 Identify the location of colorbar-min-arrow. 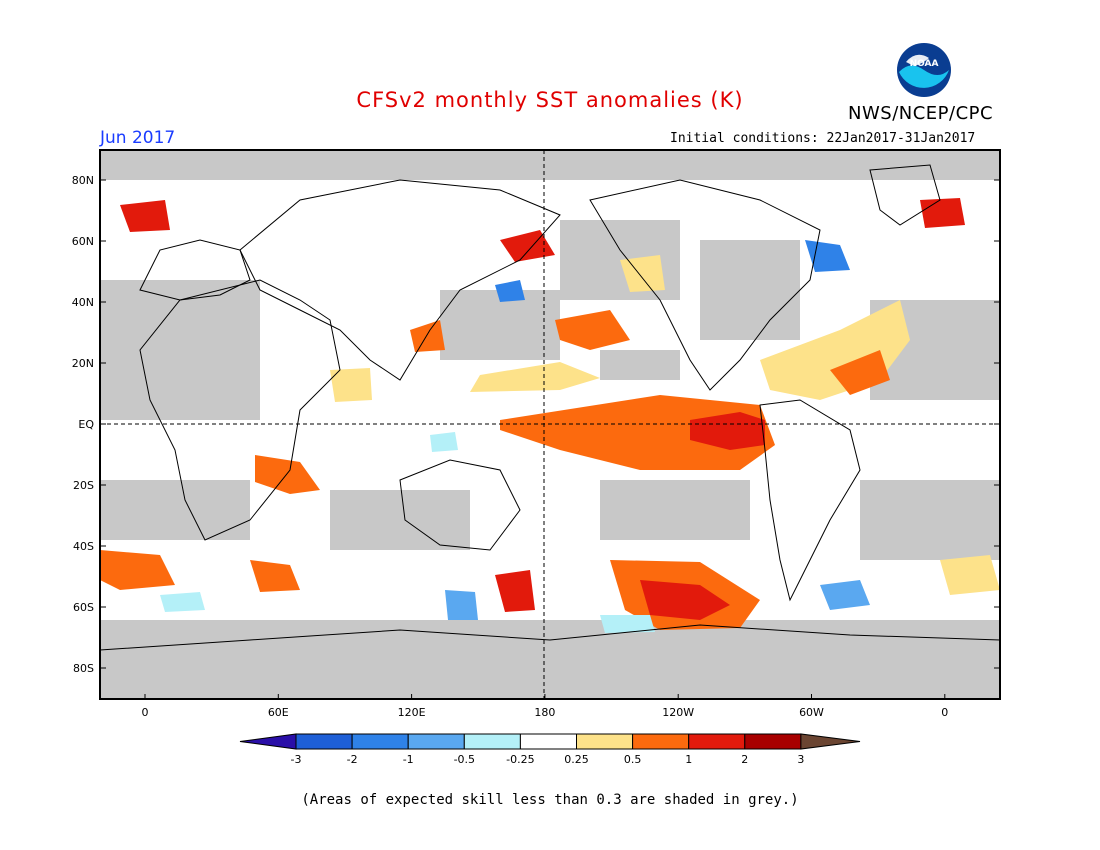
(268, 741).